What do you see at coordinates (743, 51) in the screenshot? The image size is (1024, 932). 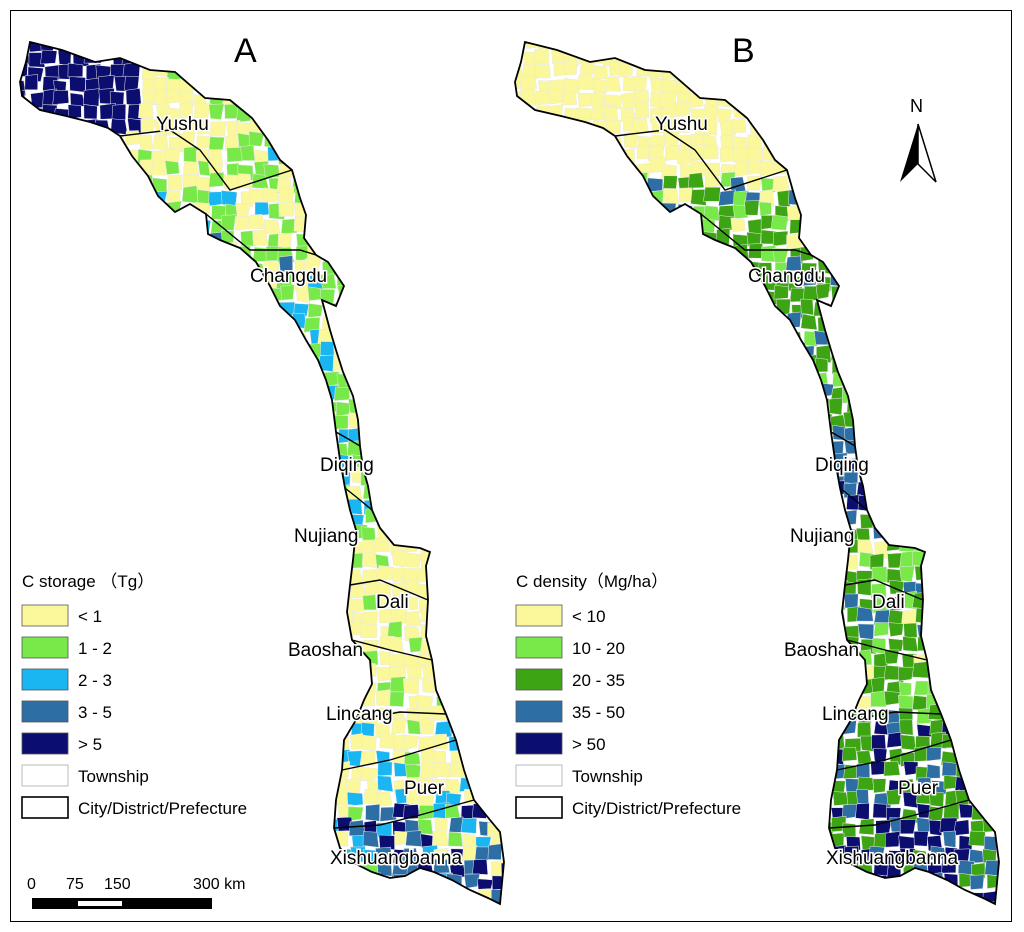 I see `panel-label-b: B` at bounding box center [743, 51].